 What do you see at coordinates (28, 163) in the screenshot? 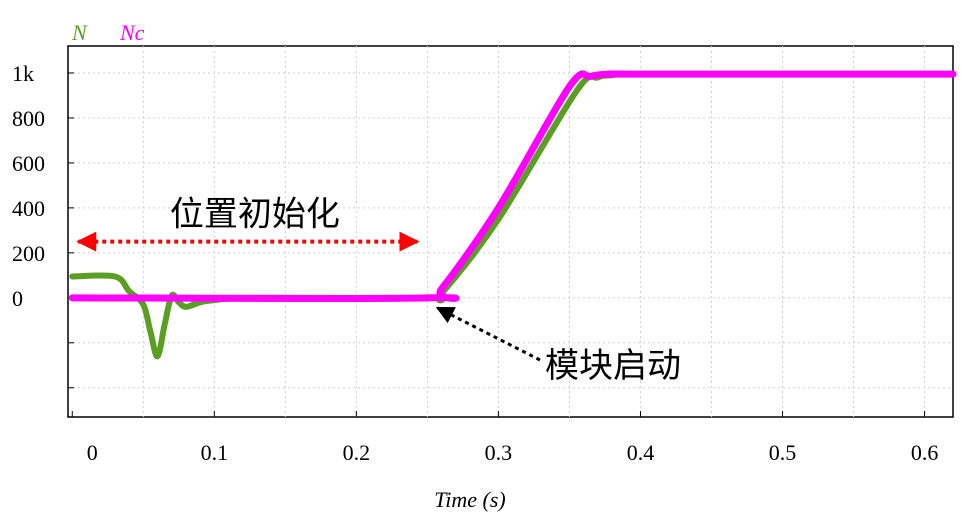
I see `y-tick-label: 600` at bounding box center [28, 163].